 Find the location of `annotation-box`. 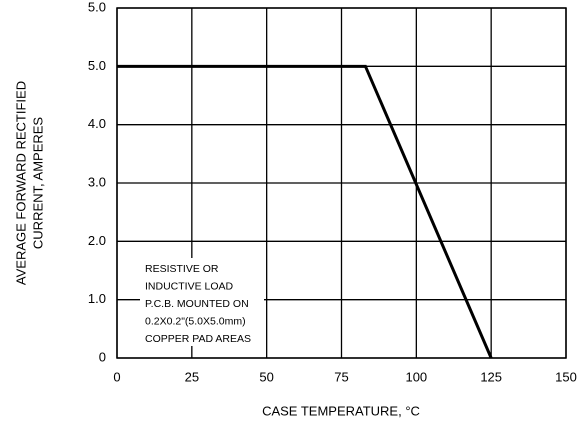

annotation-box is located at coordinates (202, 302).